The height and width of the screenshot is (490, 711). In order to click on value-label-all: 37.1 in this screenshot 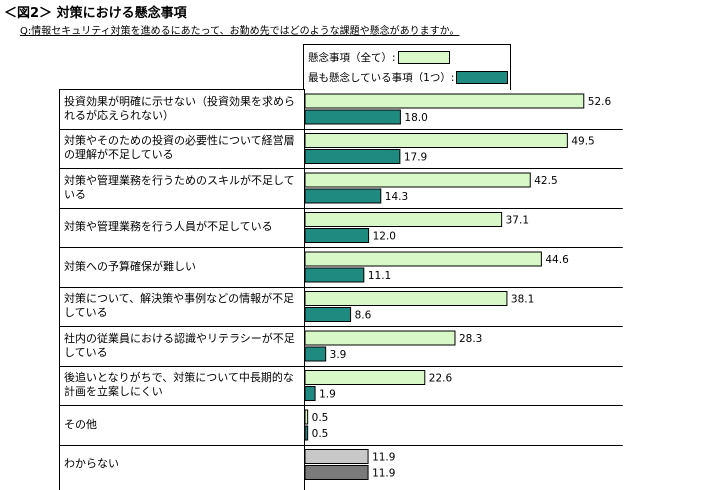, I will do `click(517, 221)`.